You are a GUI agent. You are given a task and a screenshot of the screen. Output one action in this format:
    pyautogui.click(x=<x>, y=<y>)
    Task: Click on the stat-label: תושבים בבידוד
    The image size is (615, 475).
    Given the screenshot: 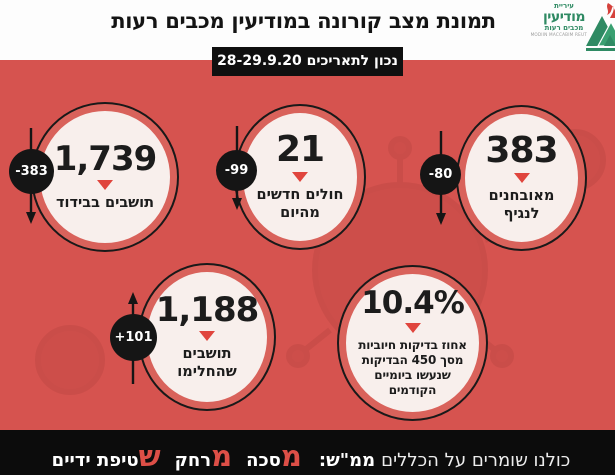 What is the action you would take?
    pyautogui.click(x=105, y=203)
    